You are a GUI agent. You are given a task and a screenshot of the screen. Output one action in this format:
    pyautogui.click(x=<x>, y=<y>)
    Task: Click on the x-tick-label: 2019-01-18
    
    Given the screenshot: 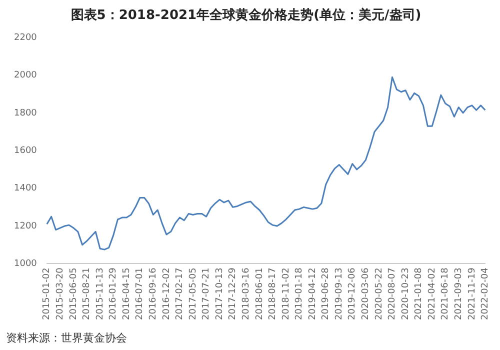 What is the action you would take?
    pyautogui.click(x=299, y=293)
    